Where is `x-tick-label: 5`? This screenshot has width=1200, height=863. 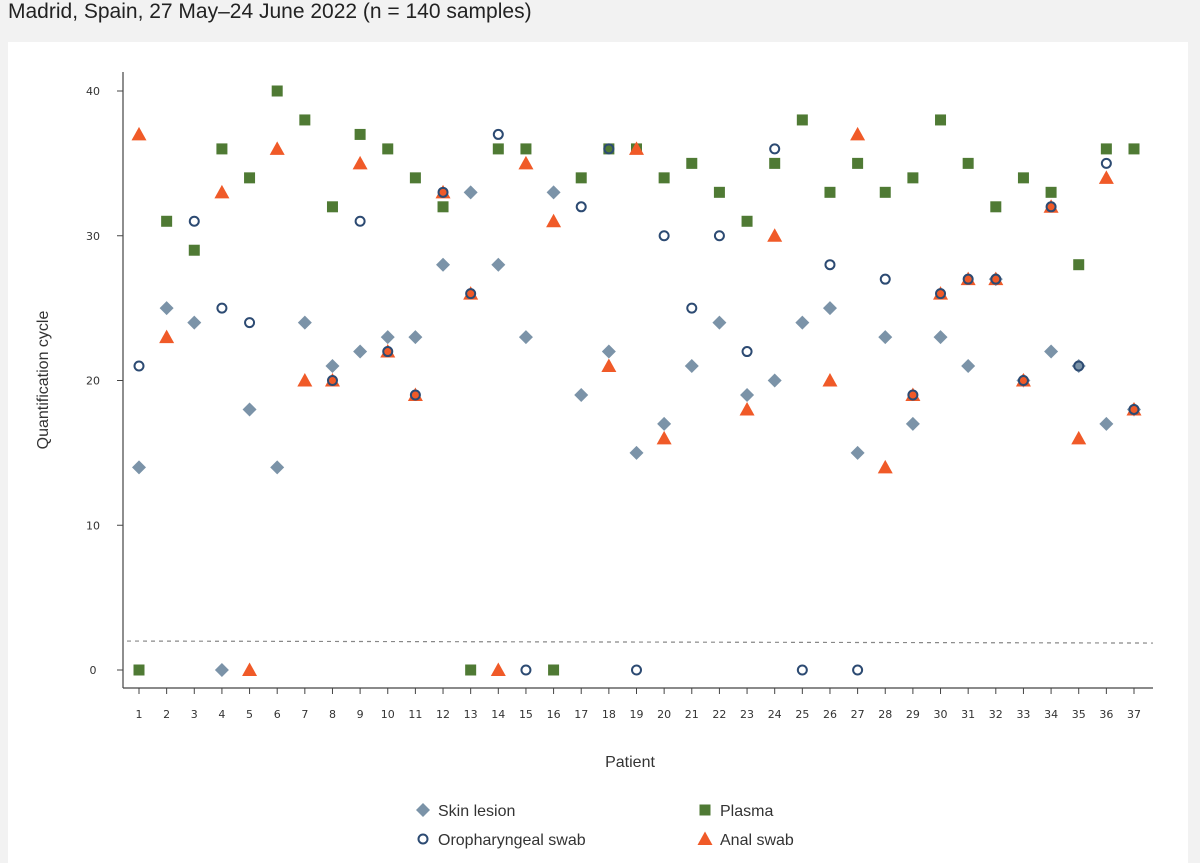
x-tick-label: 5 is located at coordinates (249, 714).